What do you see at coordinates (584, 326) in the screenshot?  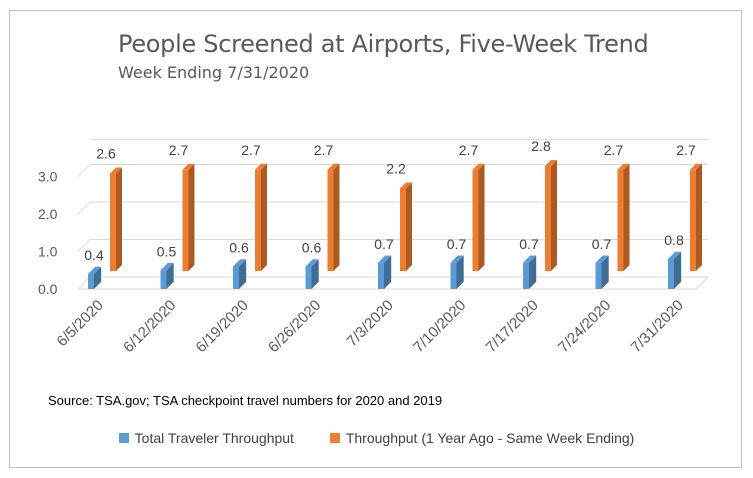 I see `x-tick-label: 7/24/2020` at bounding box center [584, 326].